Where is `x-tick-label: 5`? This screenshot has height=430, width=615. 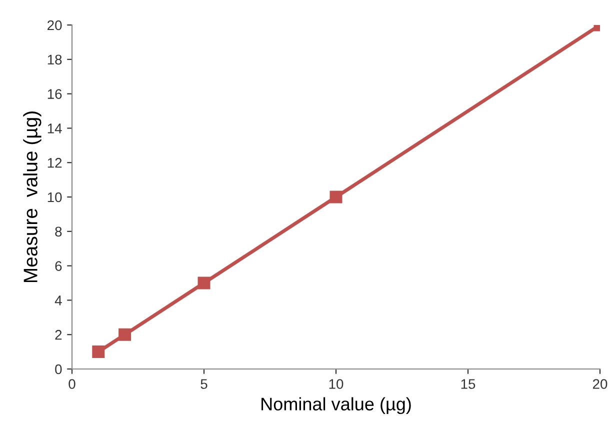
x-tick-label: 5 is located at coordinates (204, 384).